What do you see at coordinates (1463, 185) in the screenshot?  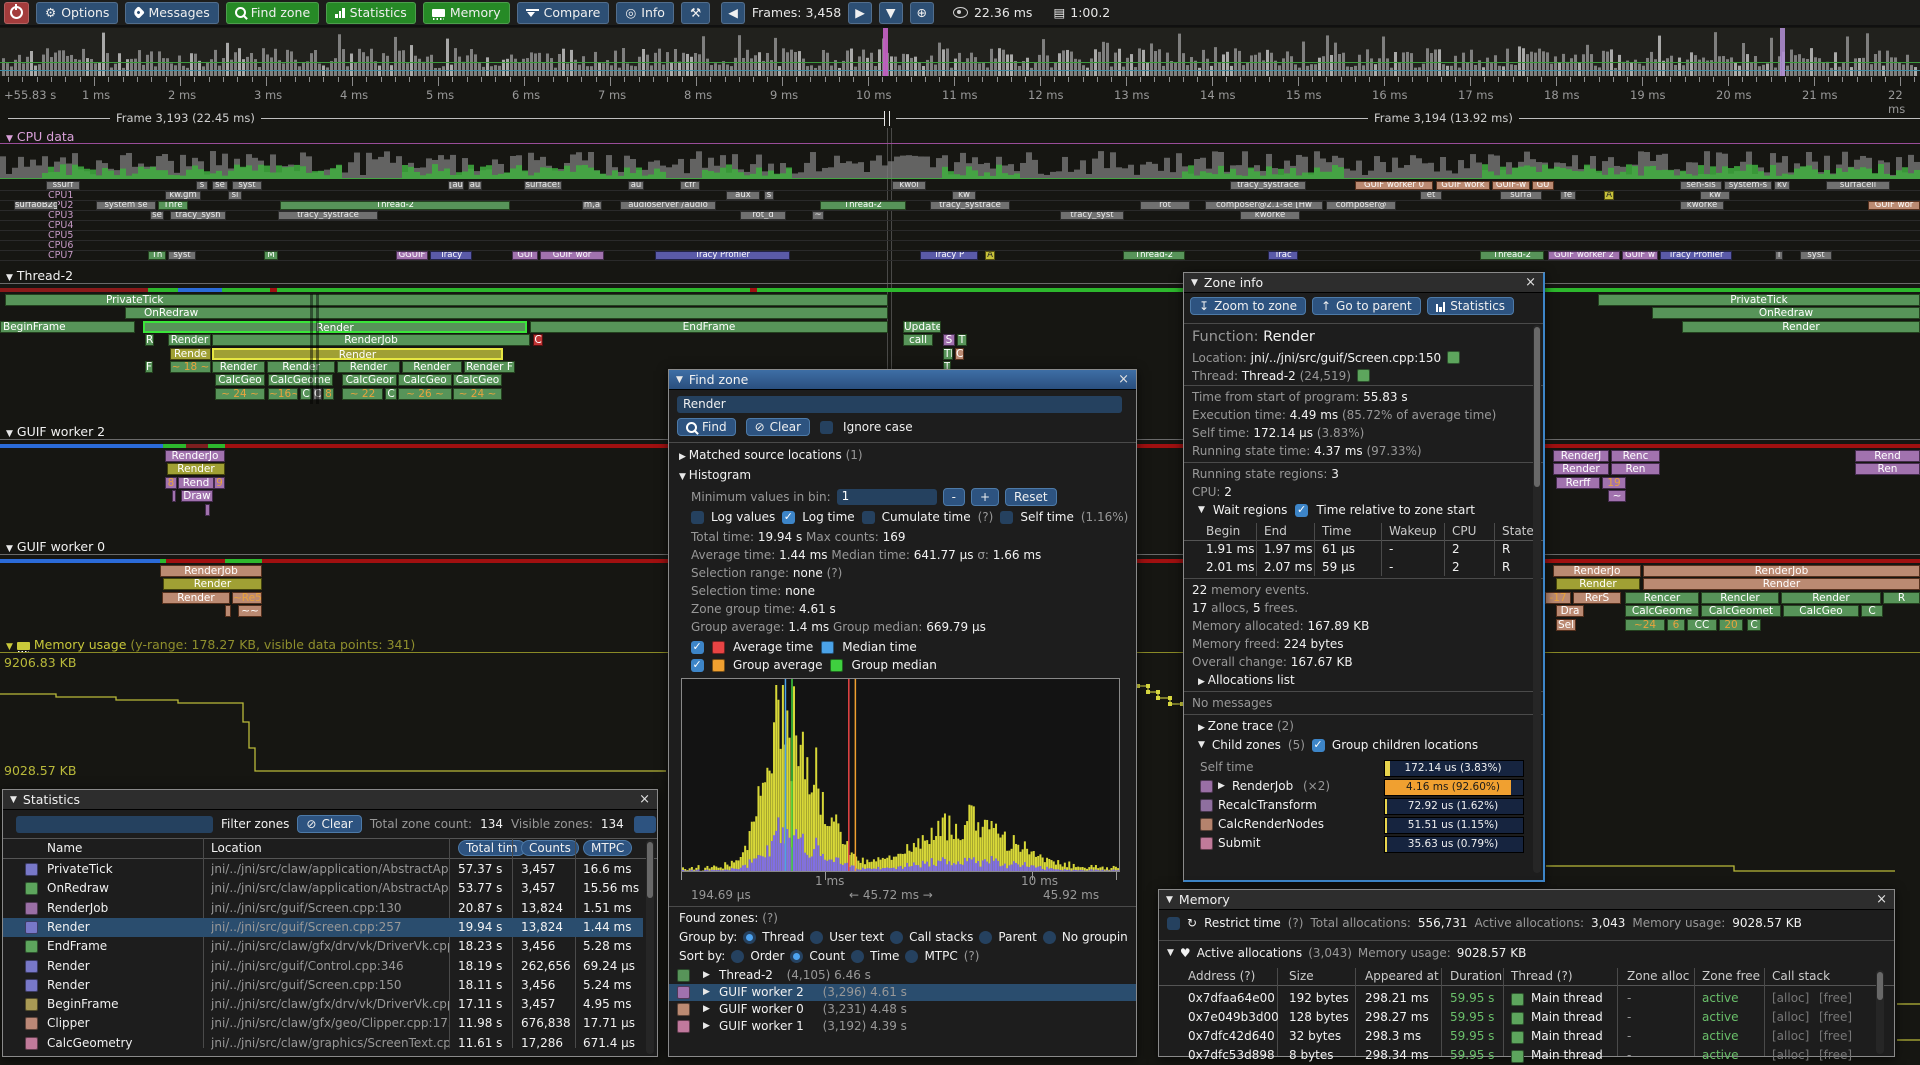 I see `cpu-zone: GUIF work` at bounding box center [1463, 185].